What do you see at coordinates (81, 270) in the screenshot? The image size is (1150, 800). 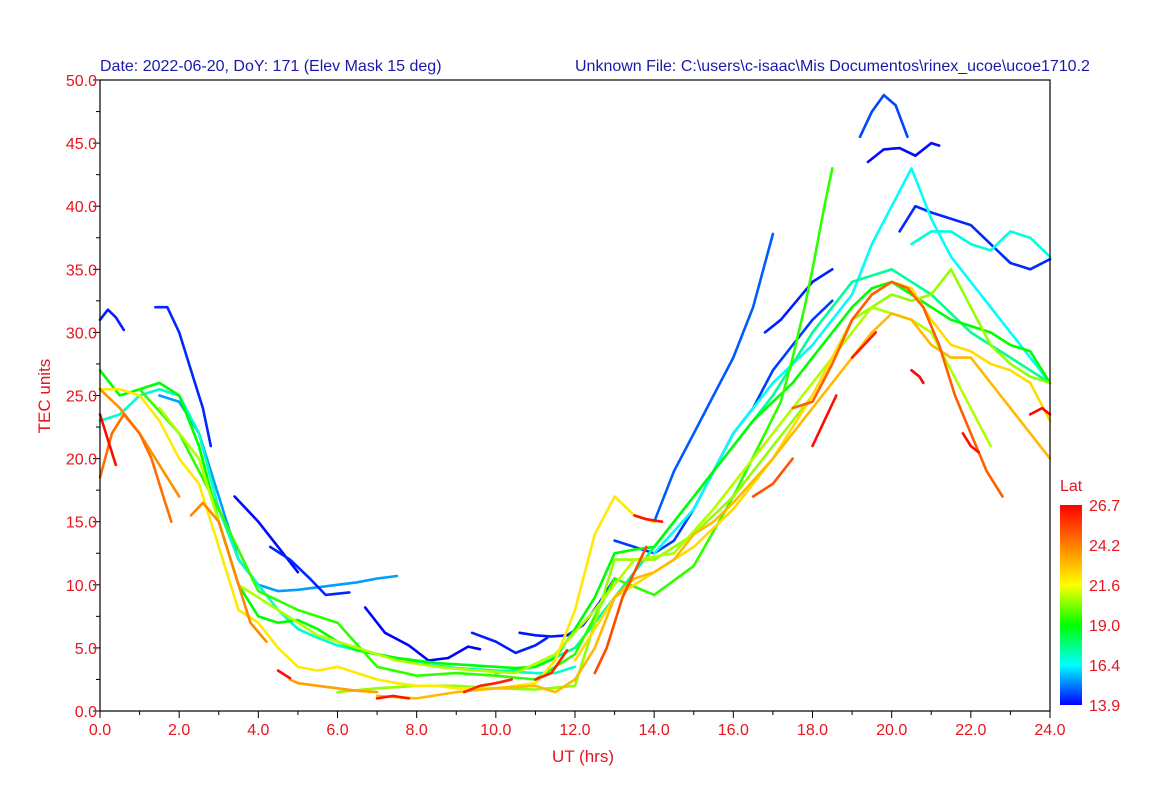 I see `y-tick-label: 35.0` at bounding box center [81, 270].